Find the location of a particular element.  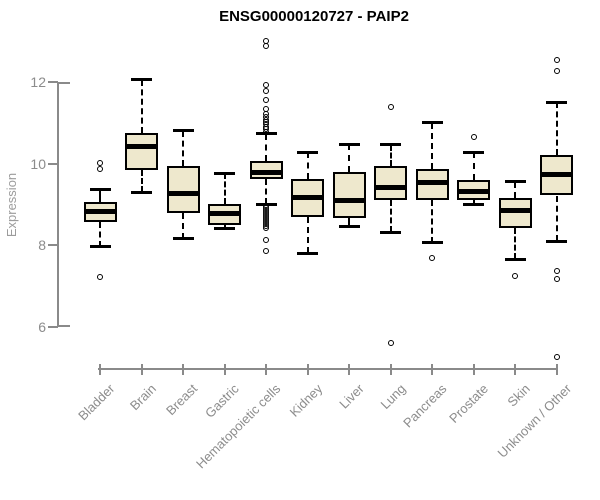

whisker-upper-unknown-other is located at coordinates (556, 129).